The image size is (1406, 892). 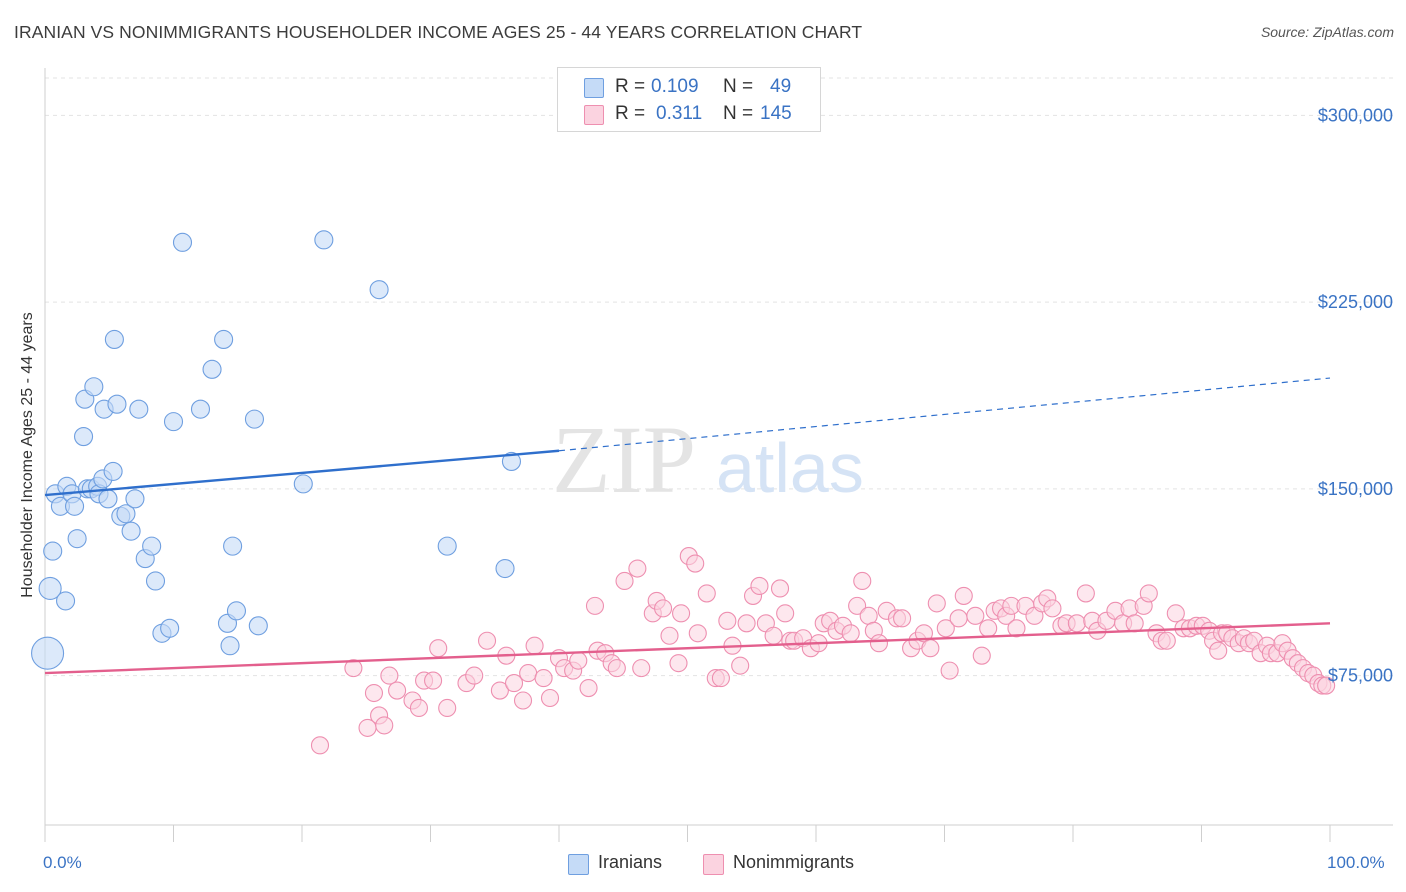 What do you see at coordinates (776, 113) in the screenshot?
I see `nonimmigrants-n-value: 145` at bounding box center [776, 113].